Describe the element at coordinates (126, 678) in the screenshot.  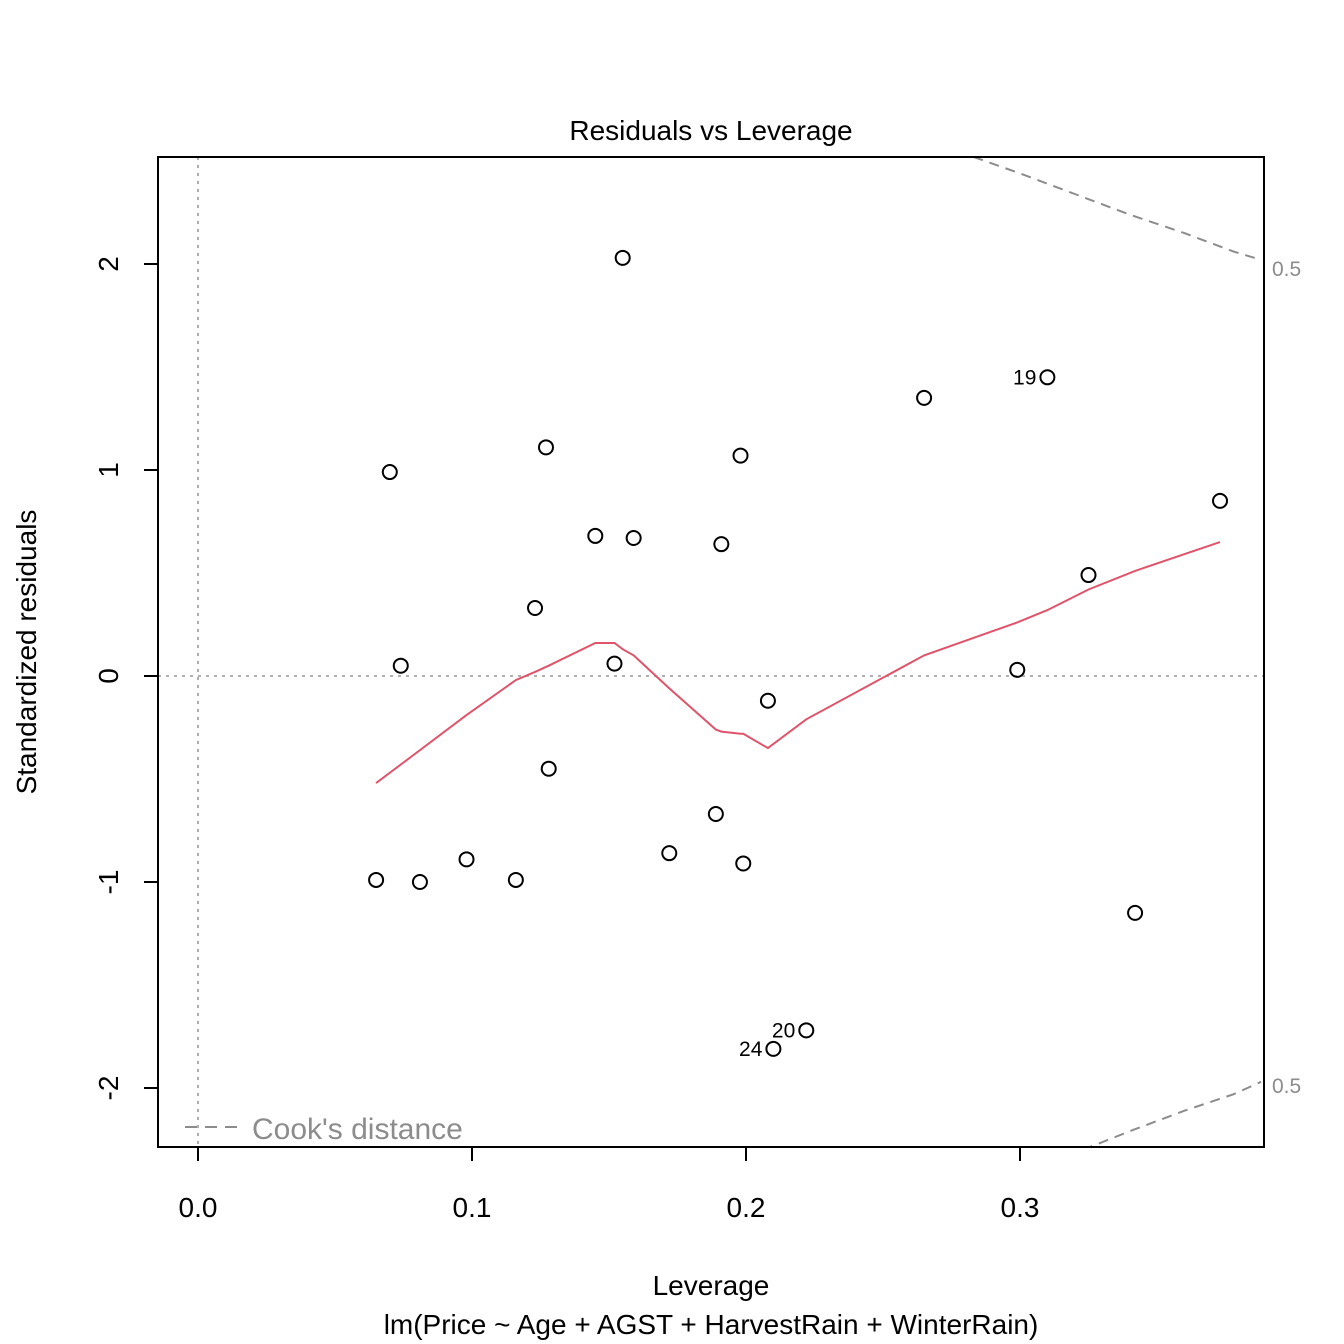
I see `y-axis: -2 -1 0 1 2` at that location.